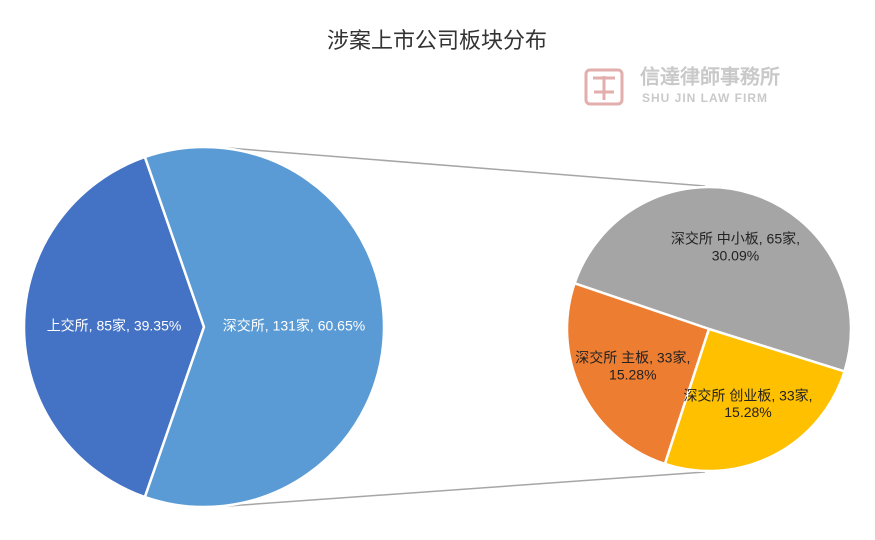  What do you see at coordinates (294, 326) in the screenshot?
I see `data-label: 深交所, 131家, 60.65%` at bounding box center [294, 326].